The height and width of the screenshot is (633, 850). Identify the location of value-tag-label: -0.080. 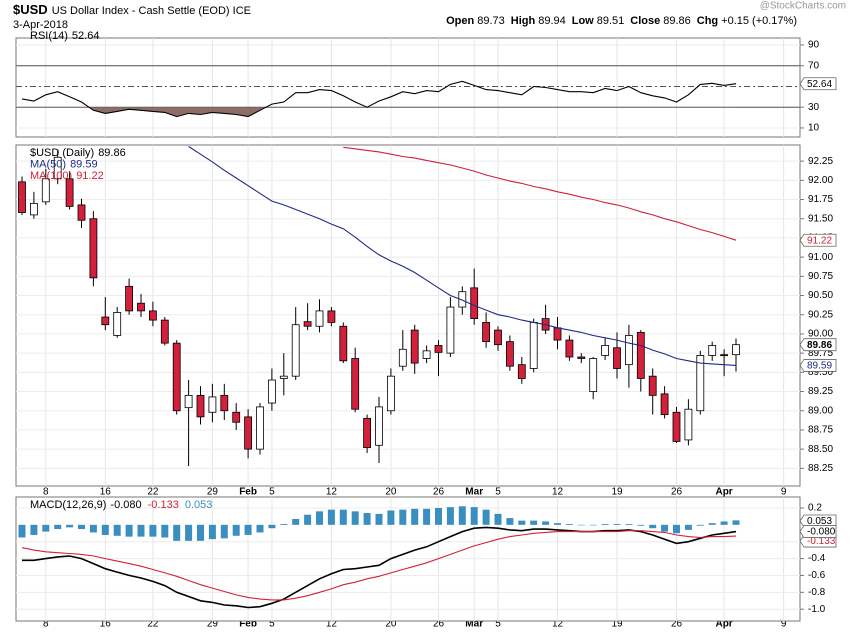
(821, 532).